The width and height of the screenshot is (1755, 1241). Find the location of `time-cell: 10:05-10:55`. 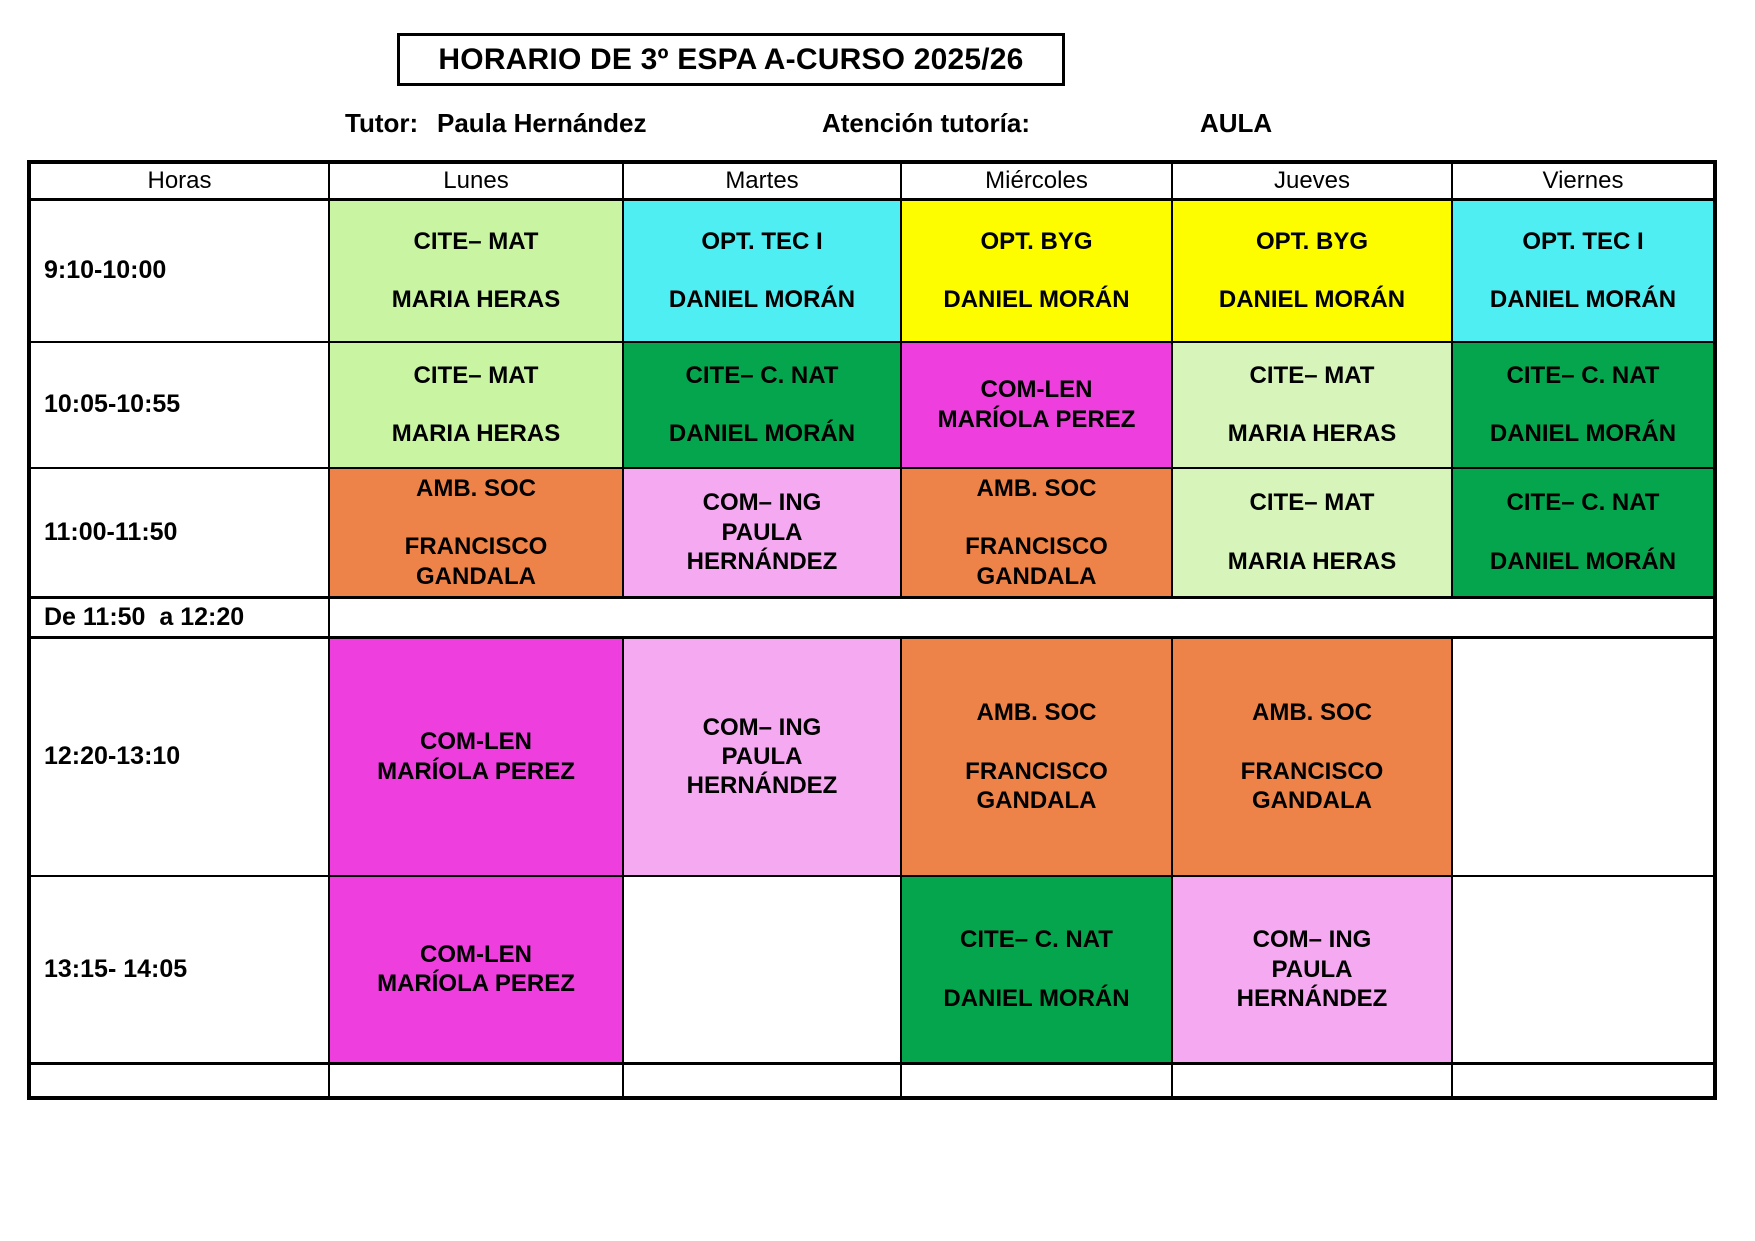

time-cell: 10:05-10:55 is located at coordinates (179, 404).